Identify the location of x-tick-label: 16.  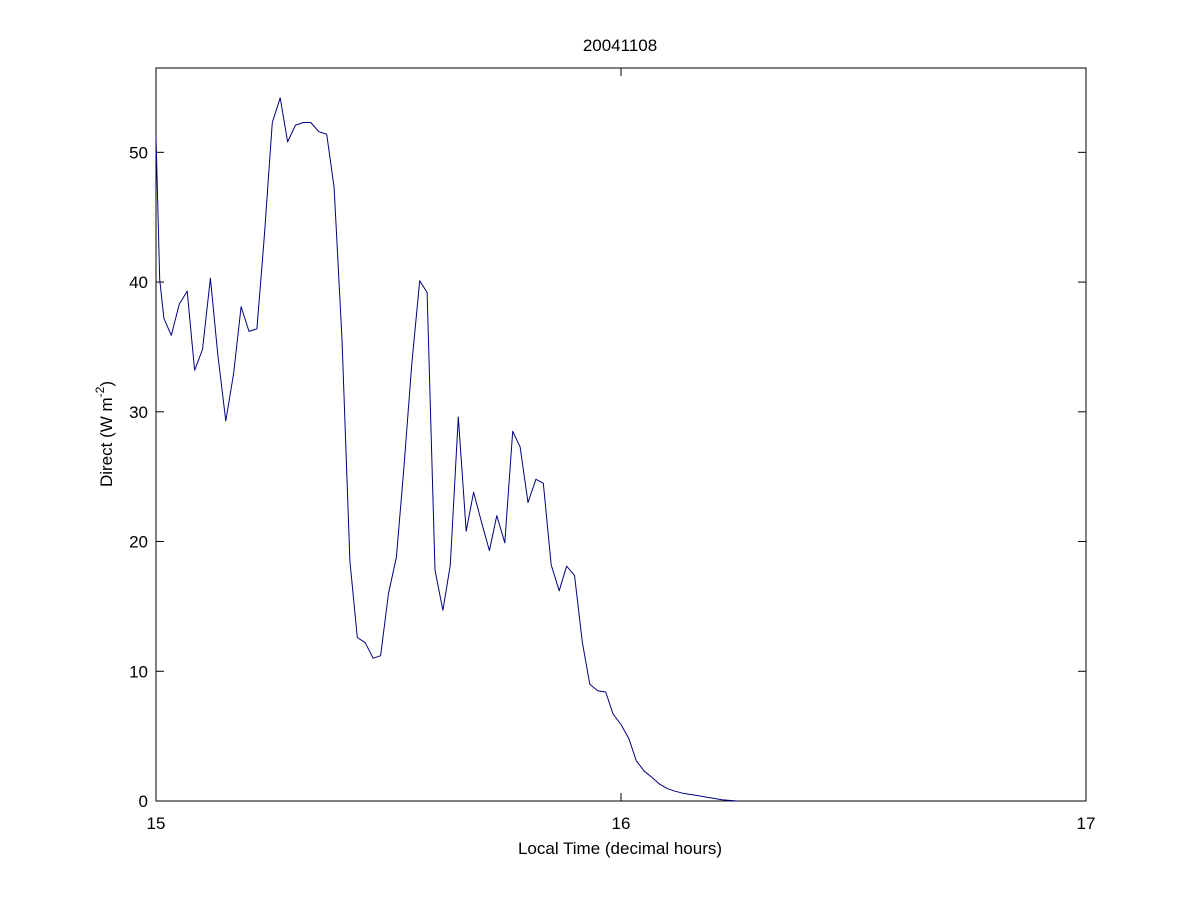
(621, 823).